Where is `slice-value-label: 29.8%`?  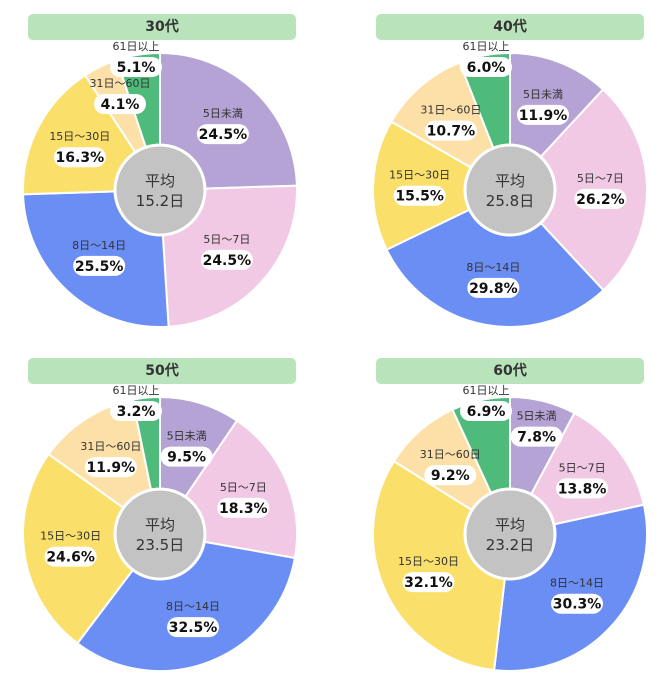
slice-value-label: 29.8% is located at coordinates (493, 289).